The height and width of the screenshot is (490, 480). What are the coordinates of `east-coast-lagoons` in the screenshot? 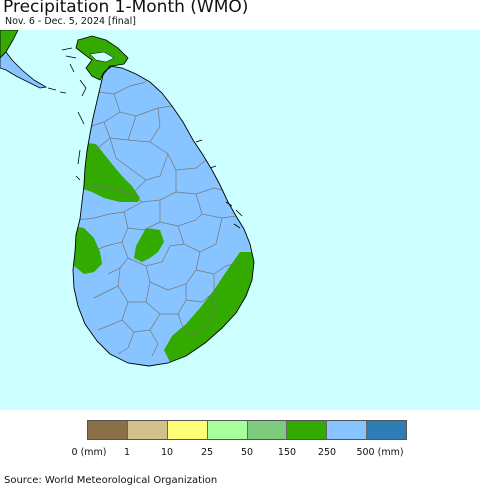 It's located at (219, 184).